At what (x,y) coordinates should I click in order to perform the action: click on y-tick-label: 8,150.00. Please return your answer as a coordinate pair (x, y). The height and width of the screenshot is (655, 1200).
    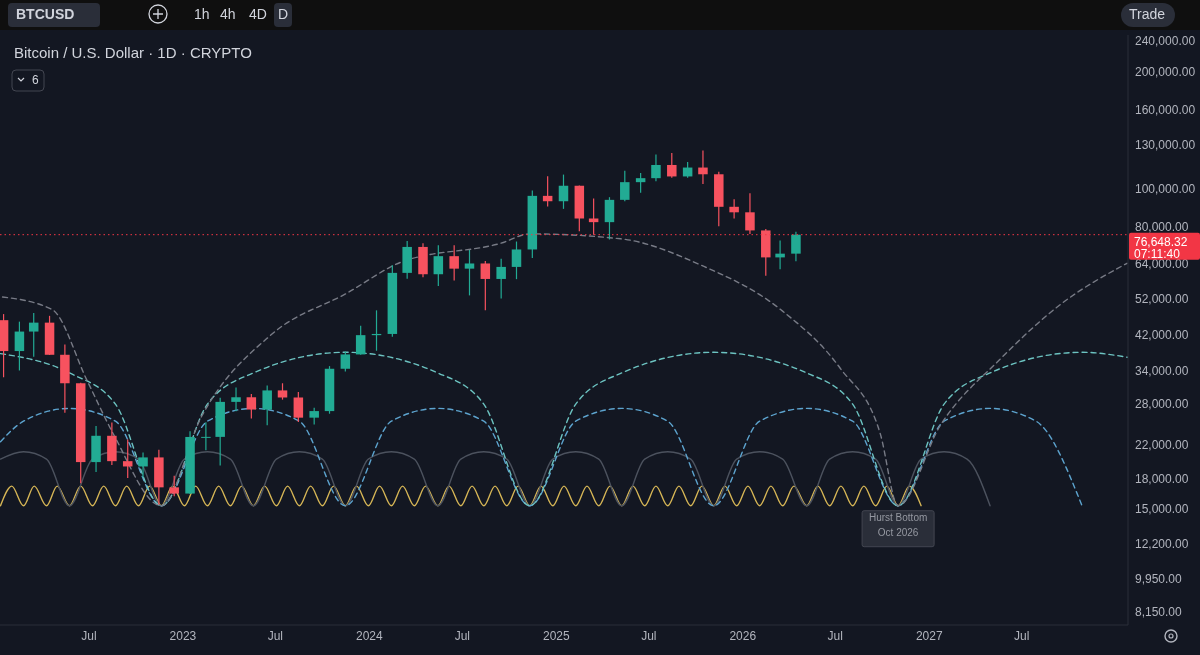
    Looking at the image, I should click on (1159, 612).